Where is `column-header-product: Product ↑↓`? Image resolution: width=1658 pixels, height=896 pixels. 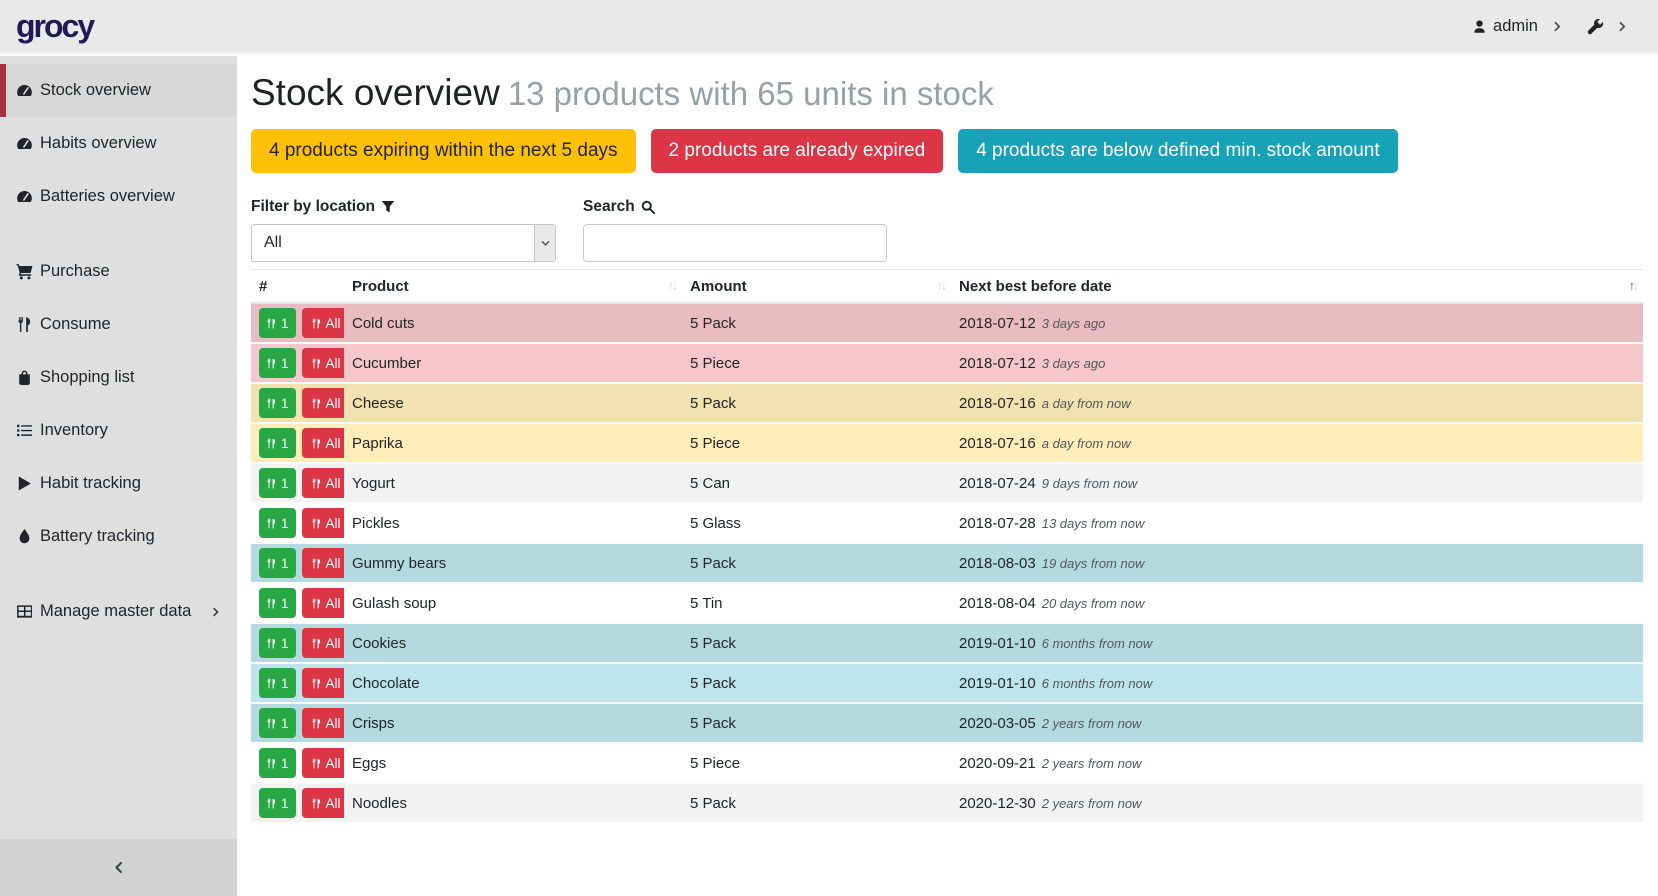
column-header-product: Product ↑↓ is located at coordinates (513, 286).